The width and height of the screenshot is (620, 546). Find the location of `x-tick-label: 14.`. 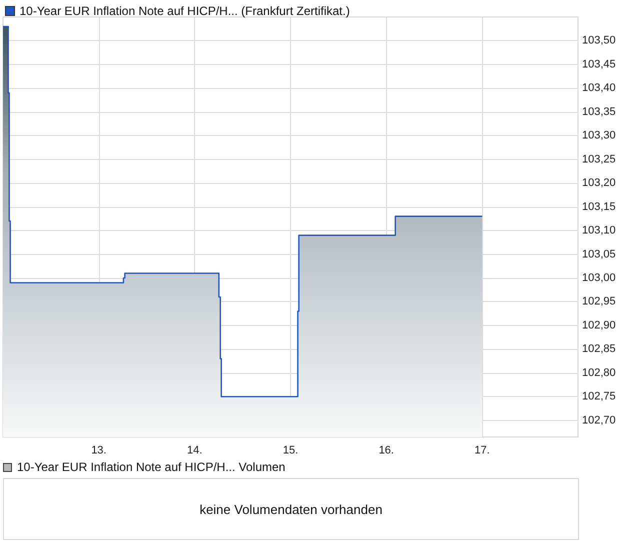

x-tick-label: 14. is located at coordinates (194, 450).